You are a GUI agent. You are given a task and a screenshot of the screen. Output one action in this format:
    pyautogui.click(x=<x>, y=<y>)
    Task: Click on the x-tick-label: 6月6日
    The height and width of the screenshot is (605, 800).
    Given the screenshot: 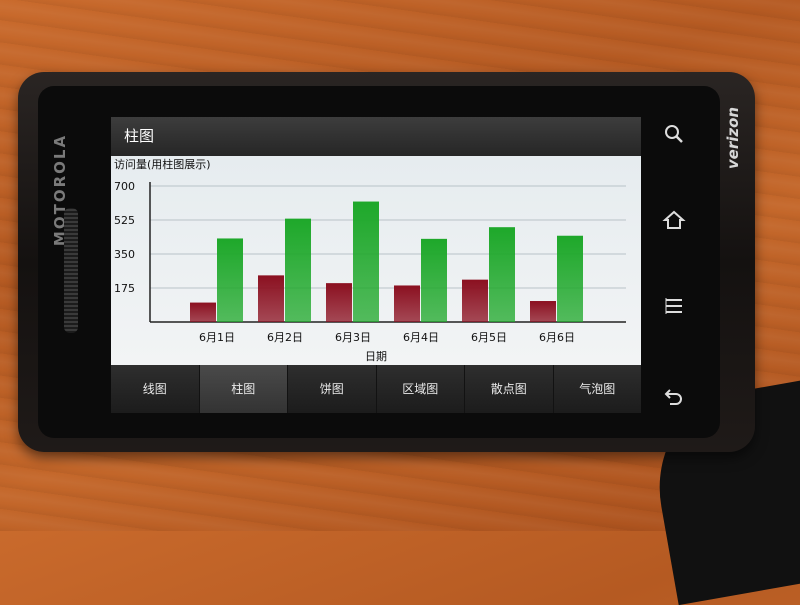 What is the action you would take?
    pyautogui.click(x=557, y=337)
    